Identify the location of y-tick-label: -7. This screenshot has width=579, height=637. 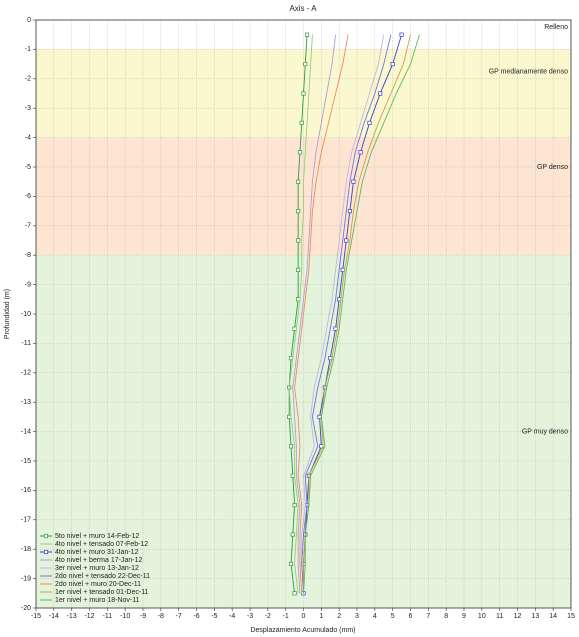
(28, 226).